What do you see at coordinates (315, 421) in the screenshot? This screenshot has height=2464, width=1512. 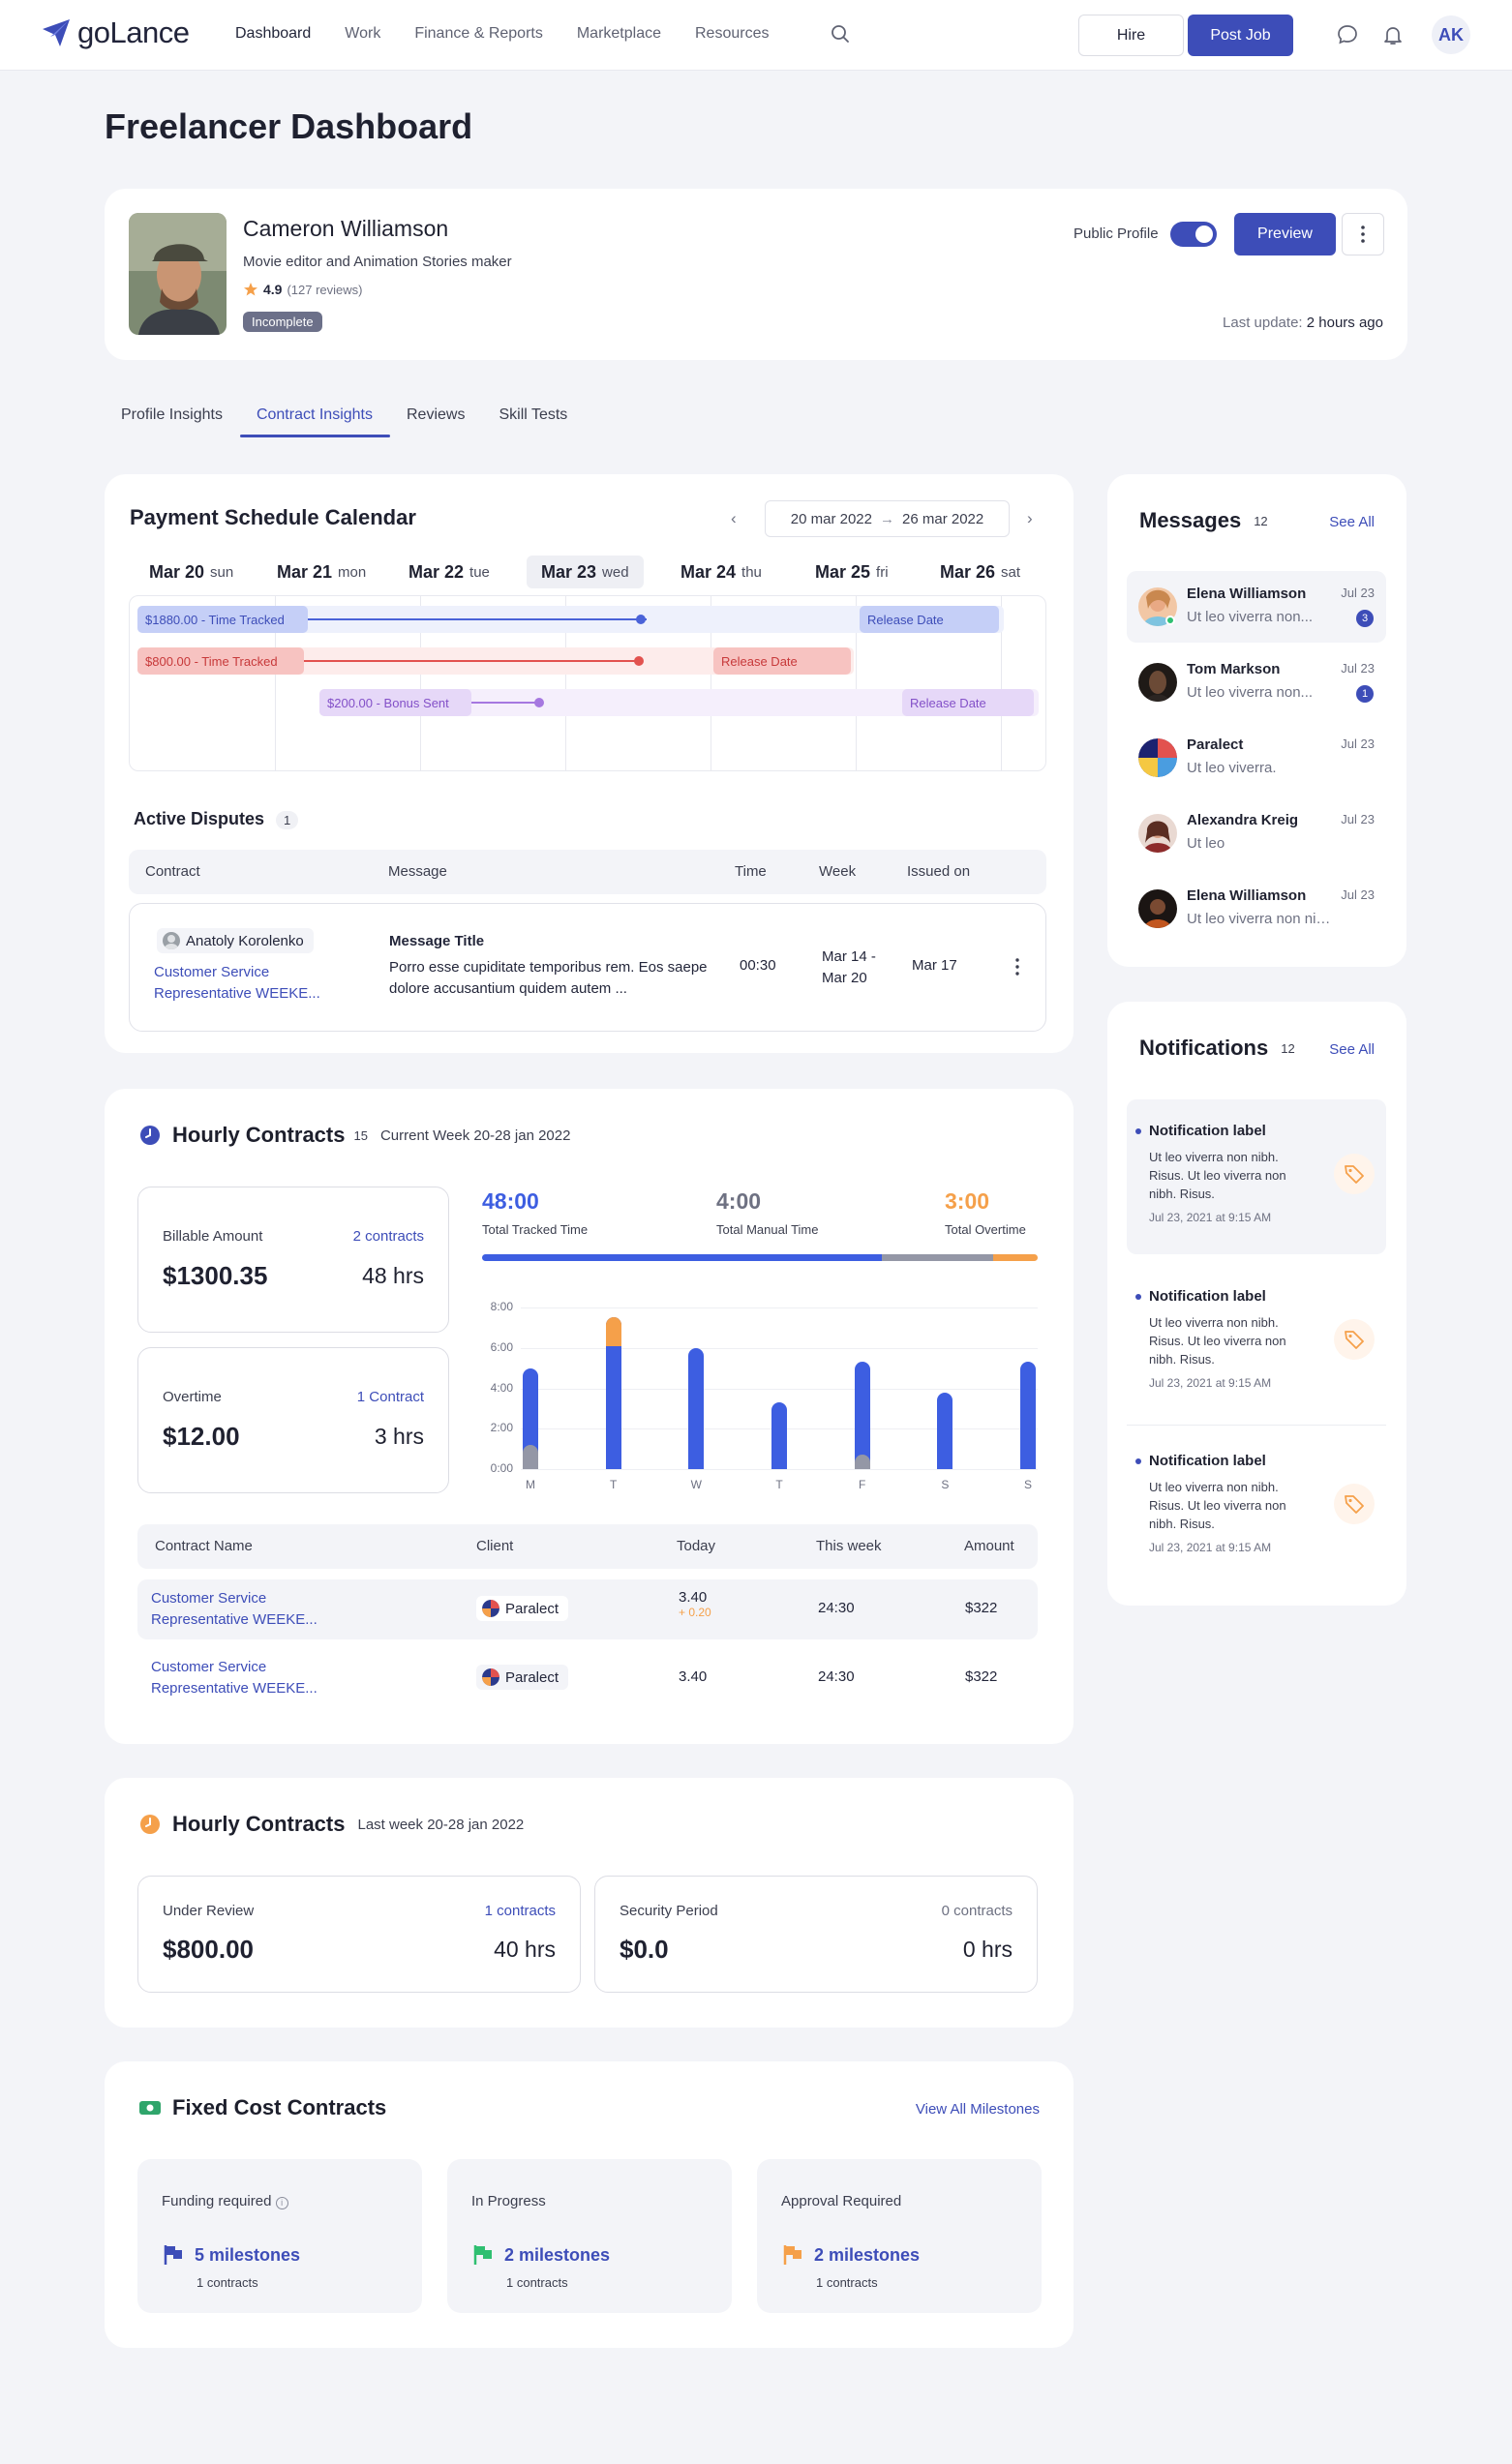 I see `tab-contract-insights: Contract Insights` at bounding box center [315, 421].